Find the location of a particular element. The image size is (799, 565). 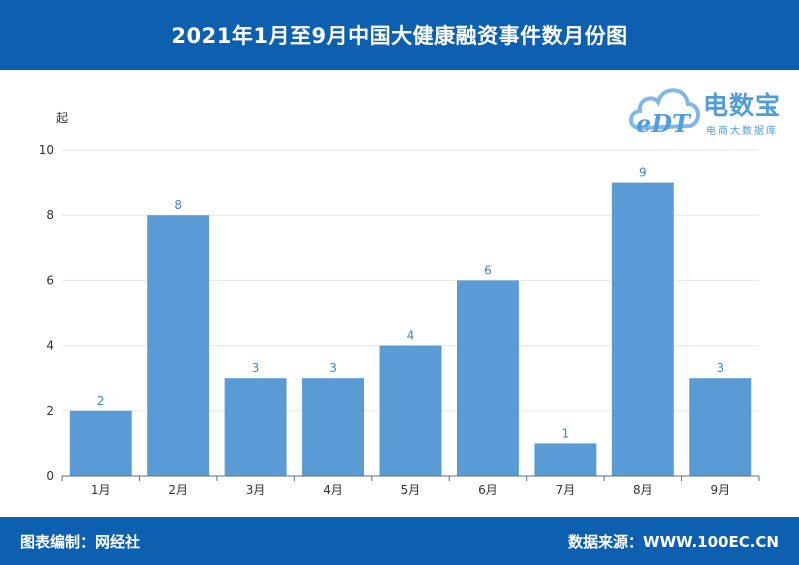

footer-banner: 图表编制：网经社 数据来源：WWW.100EC.CN is located at coordinates (399, 541).